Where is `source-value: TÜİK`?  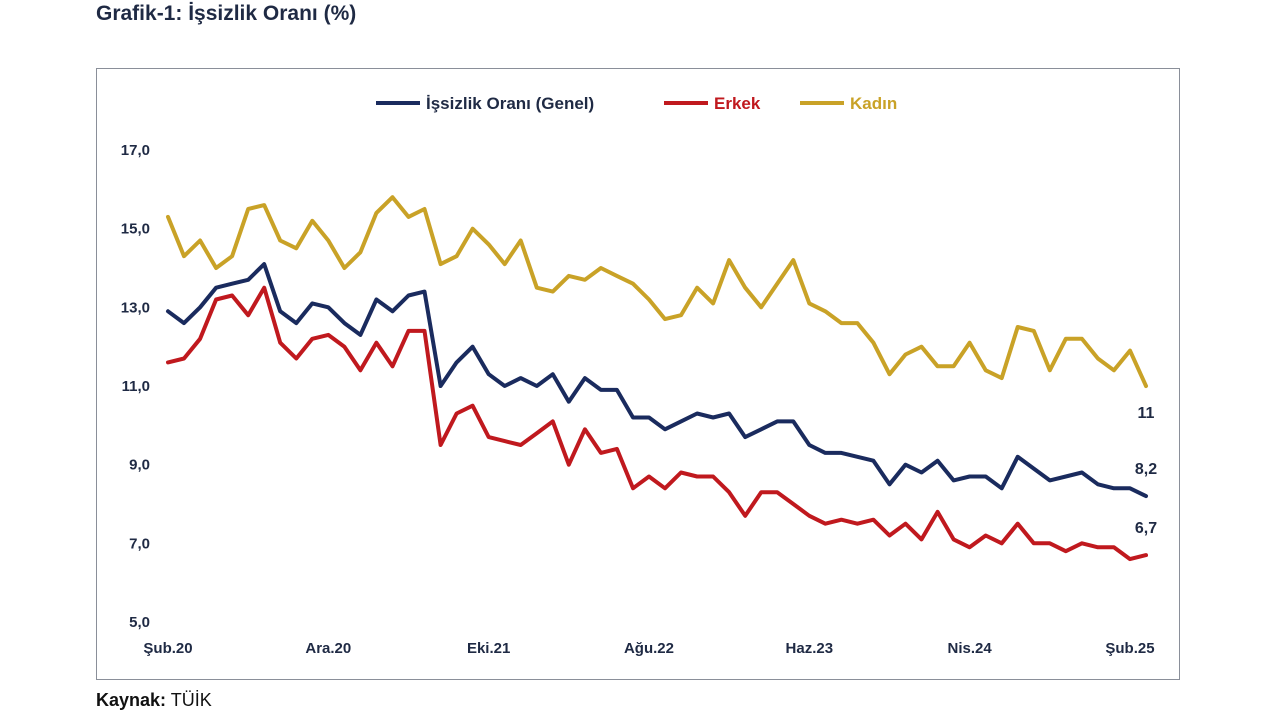
source-value: TÜİK is located at coordinates (191, 700).